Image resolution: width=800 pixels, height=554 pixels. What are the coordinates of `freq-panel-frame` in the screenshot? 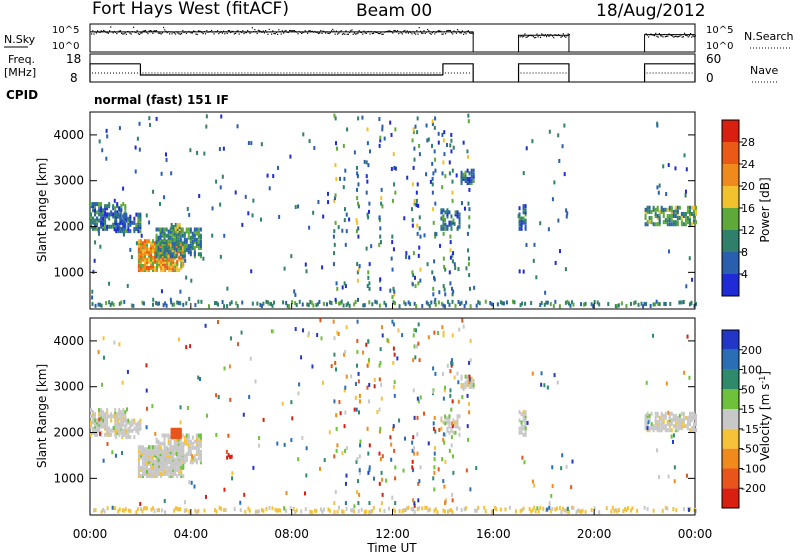 It's located at (392, 68).